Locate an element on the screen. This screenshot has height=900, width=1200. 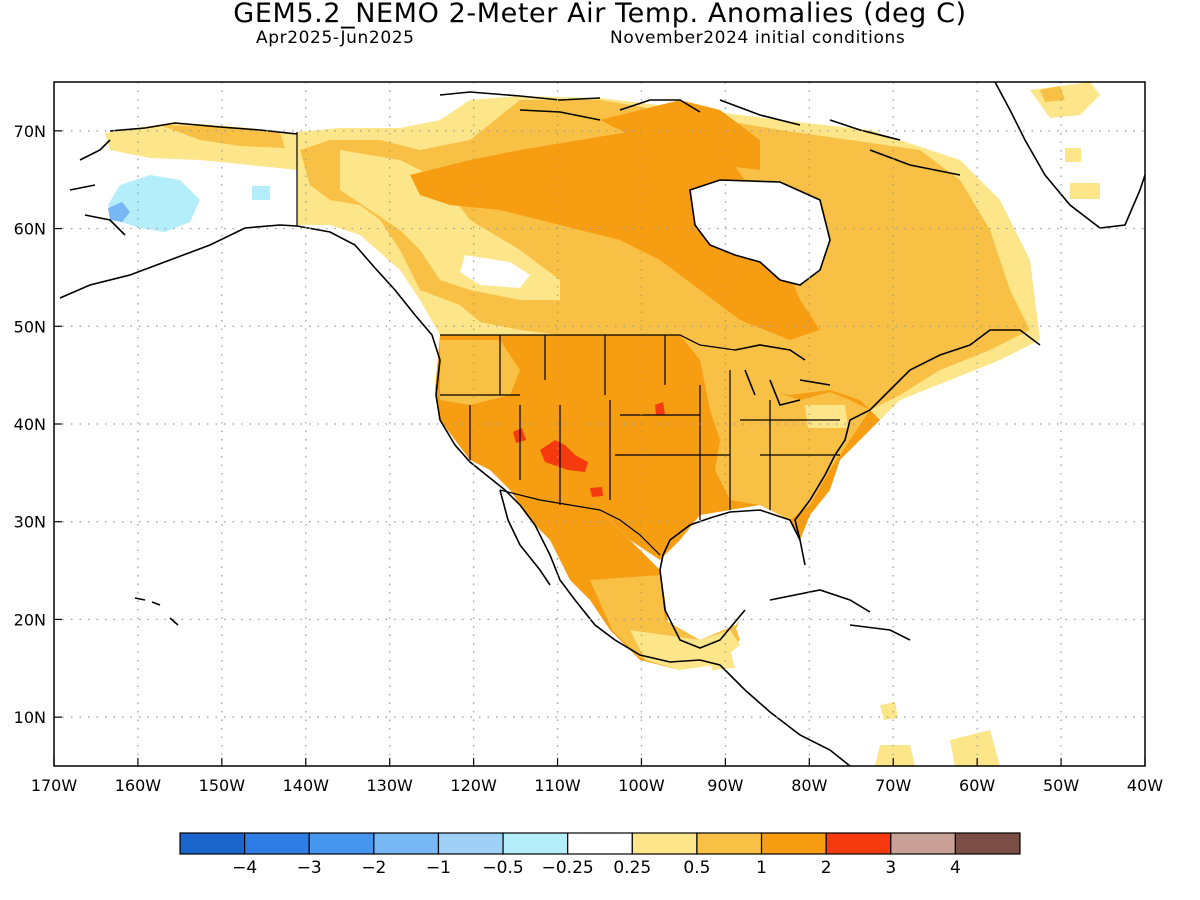
lat-tick-label: 40N is located at coordinates (30, 424).